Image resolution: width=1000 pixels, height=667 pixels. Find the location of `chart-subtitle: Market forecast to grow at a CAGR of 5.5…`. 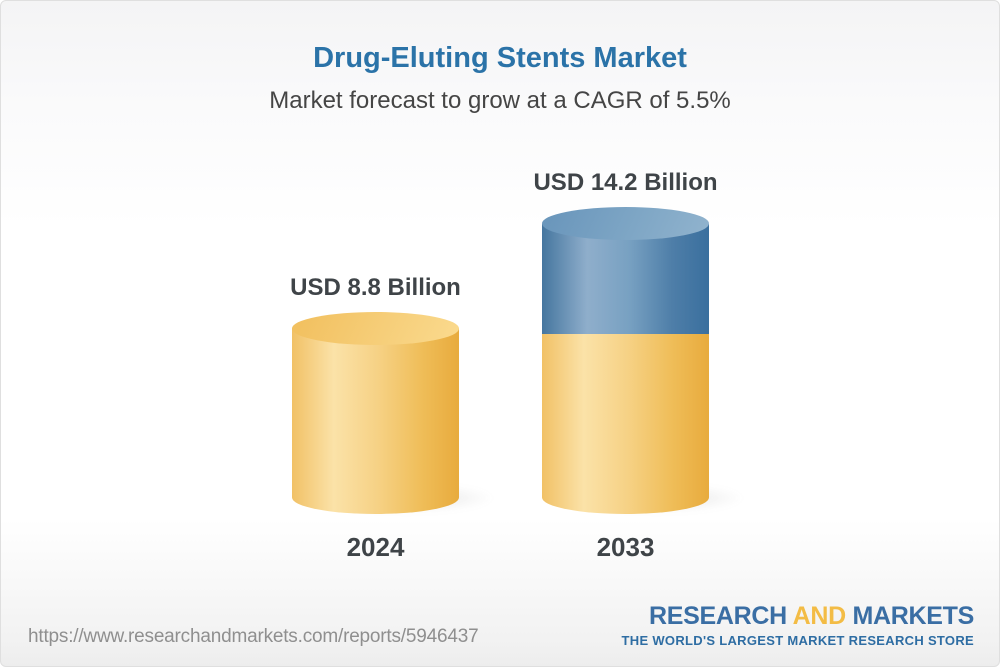

chart-subtitle: Market forecast to grow at a CAGR of 5.5… is located at coordinates (500, 100).